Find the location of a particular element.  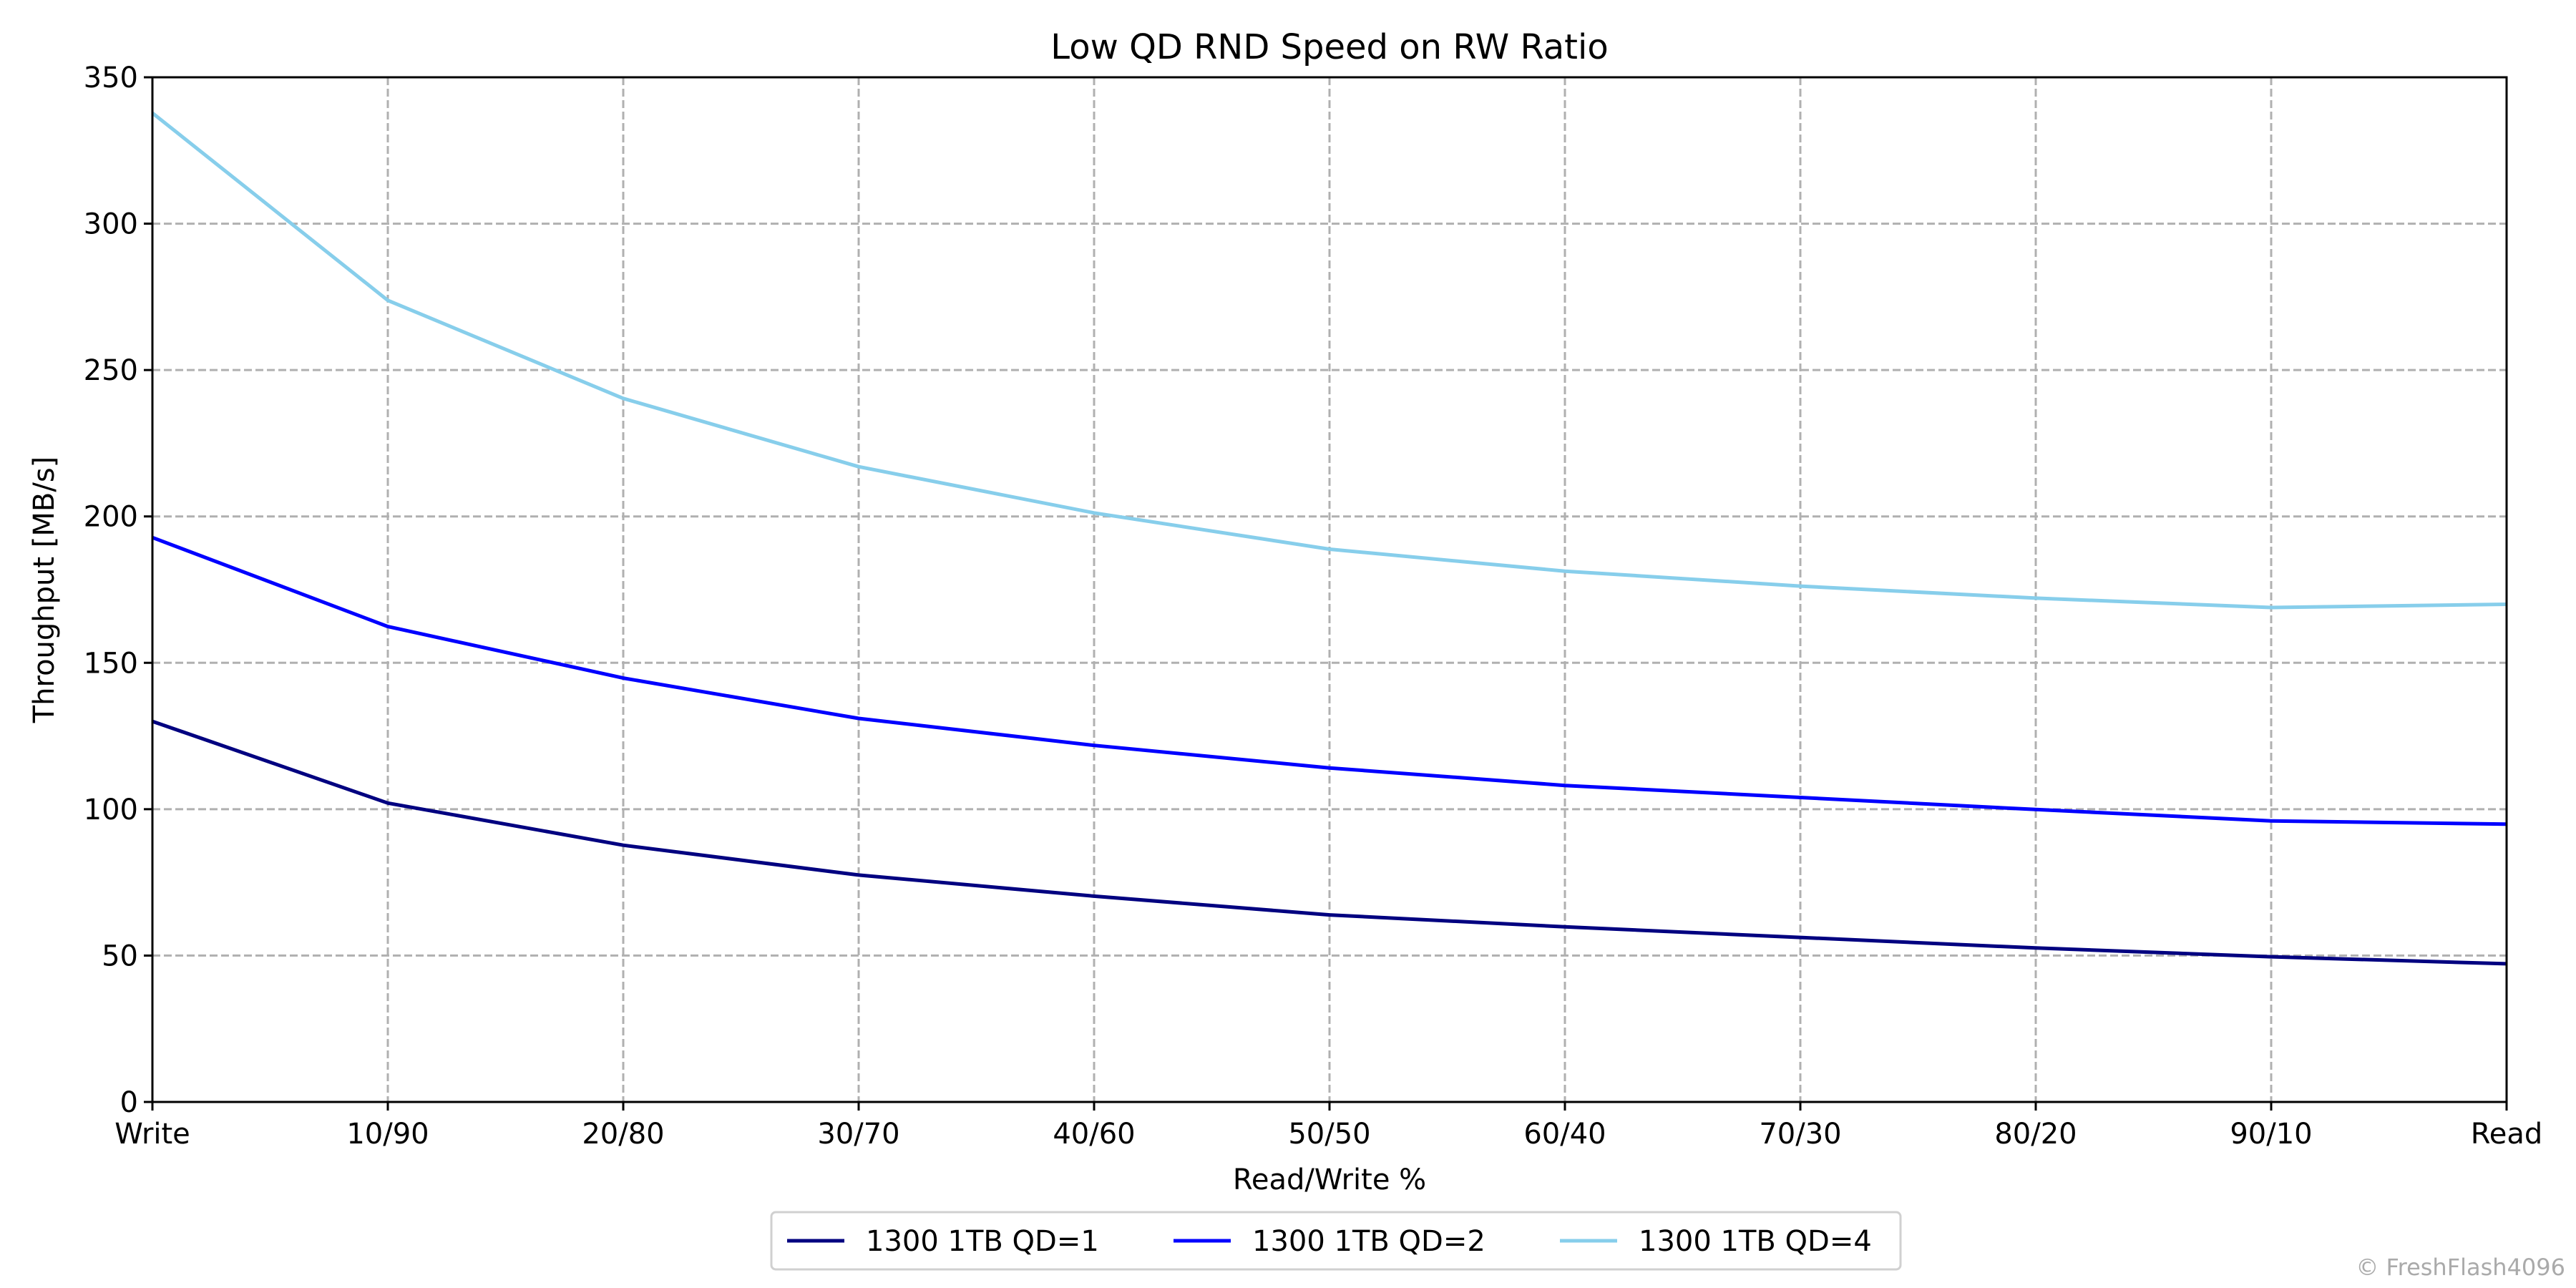

x-tick-label: 50/50 is located at coordinates (1329, 1134).